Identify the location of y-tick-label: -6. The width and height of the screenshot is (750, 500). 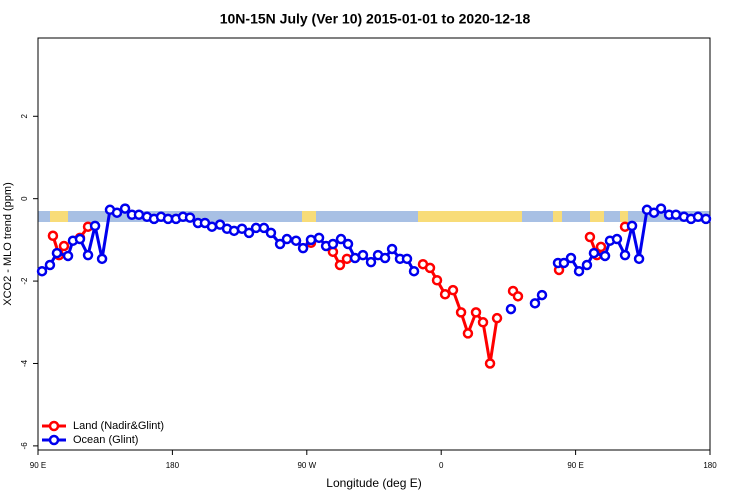
(24, 446).